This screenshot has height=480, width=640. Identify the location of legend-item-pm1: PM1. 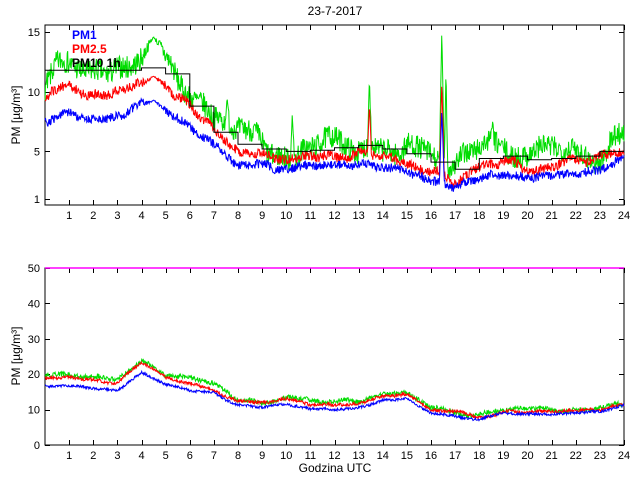
(84, 35).